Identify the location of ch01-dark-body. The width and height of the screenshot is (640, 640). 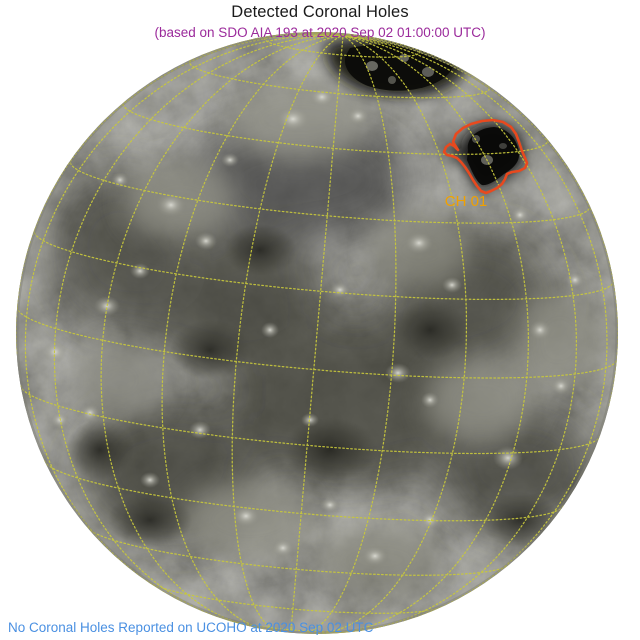
(486, 156).